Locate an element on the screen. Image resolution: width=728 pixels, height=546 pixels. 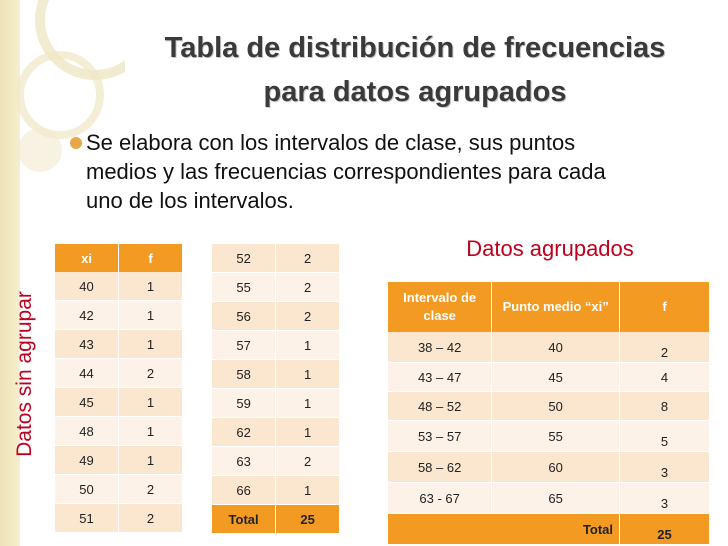
table-row: 51 2 is located at coordinates (119, 518).